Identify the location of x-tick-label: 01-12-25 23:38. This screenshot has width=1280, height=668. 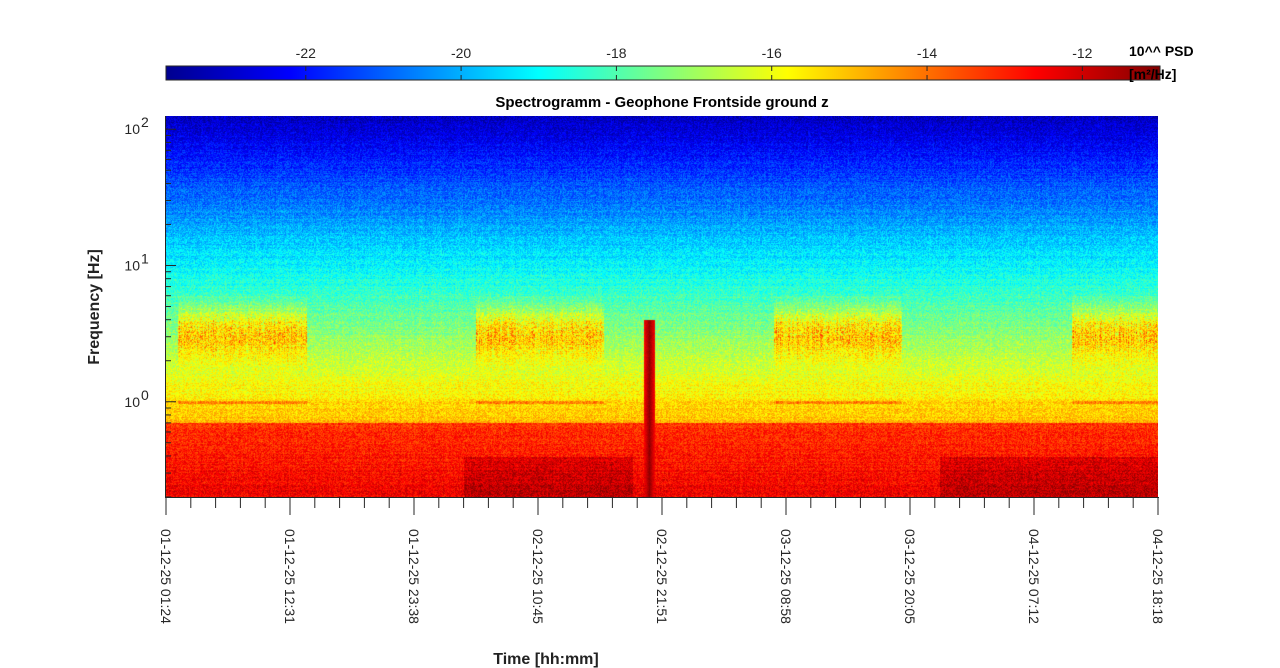
(414, 576).